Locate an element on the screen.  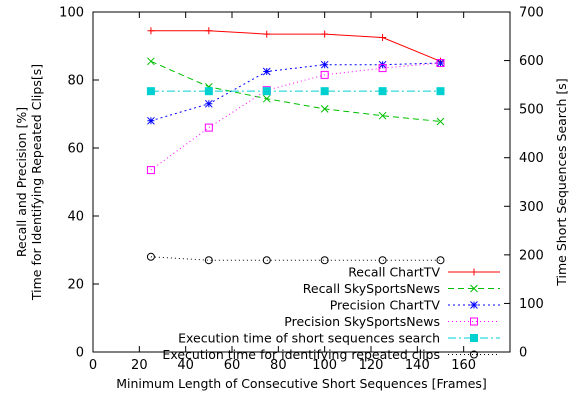
x-tick-label: 120 is located at coordinates (371, 365).